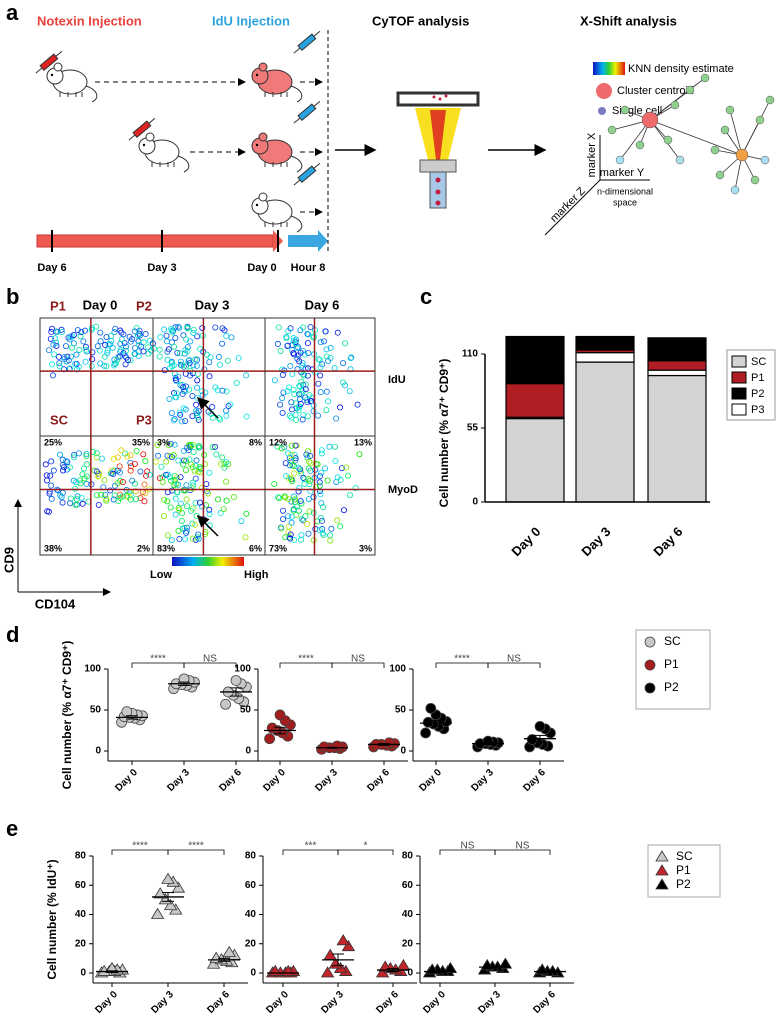  I want to click on mice, so click(178, 131).